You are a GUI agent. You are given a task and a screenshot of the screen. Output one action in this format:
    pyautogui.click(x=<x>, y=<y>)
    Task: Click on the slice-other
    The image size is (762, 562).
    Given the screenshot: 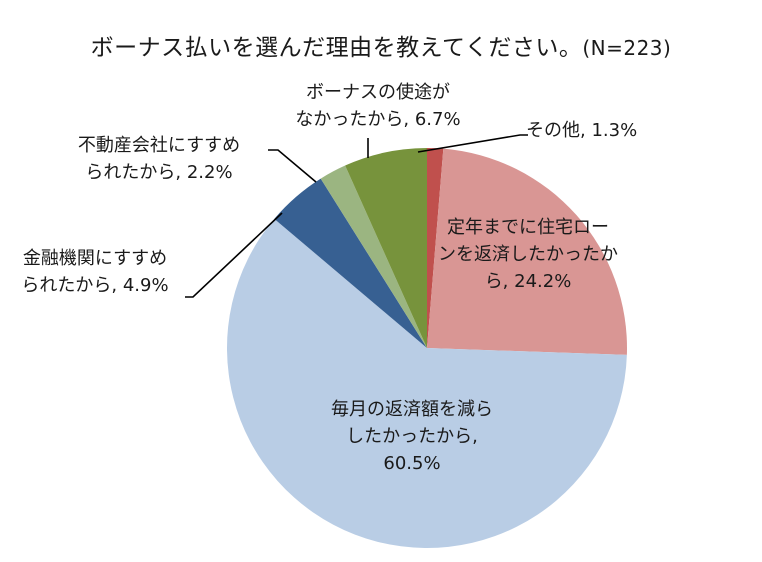 What is the action you would take?
    pyautogui.click(x=435, y=248)
    